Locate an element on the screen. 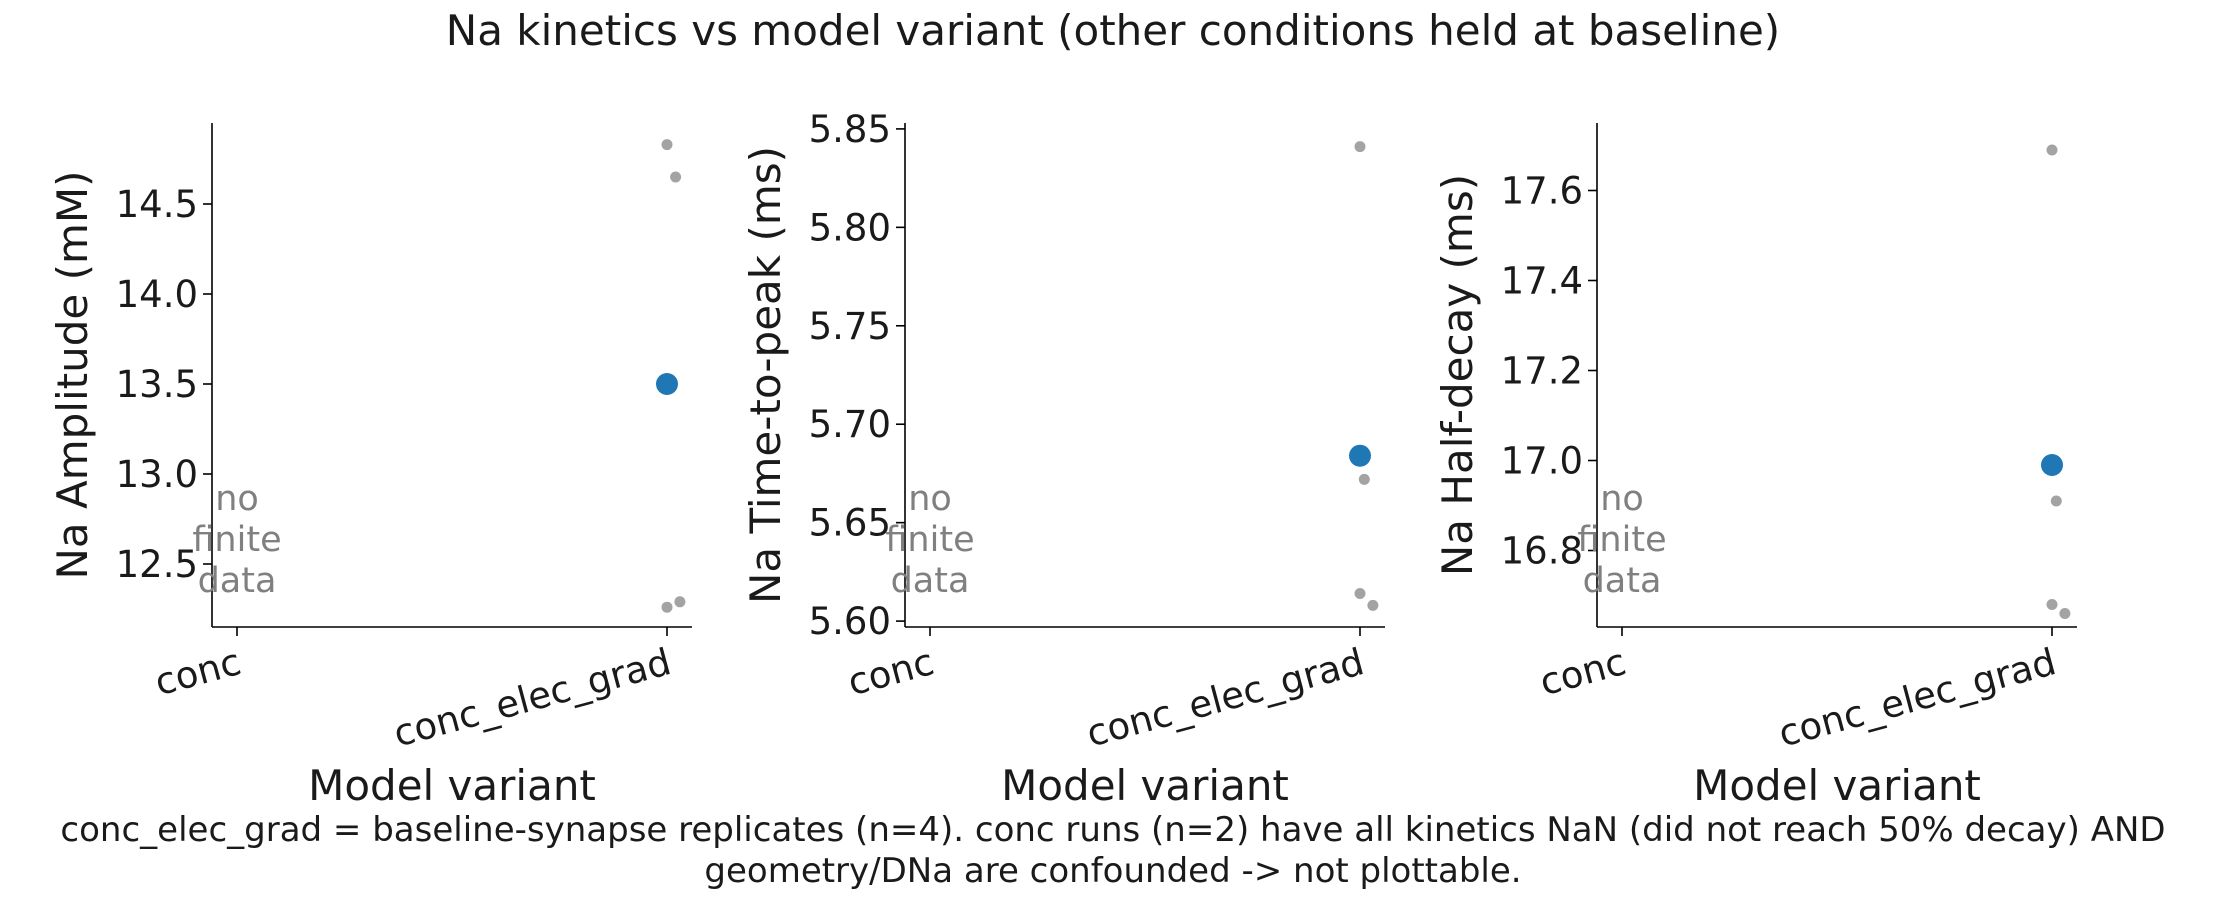 The image size is (2226, 903). y-tick-label: 5.75 is located at coordinates (850, 326).